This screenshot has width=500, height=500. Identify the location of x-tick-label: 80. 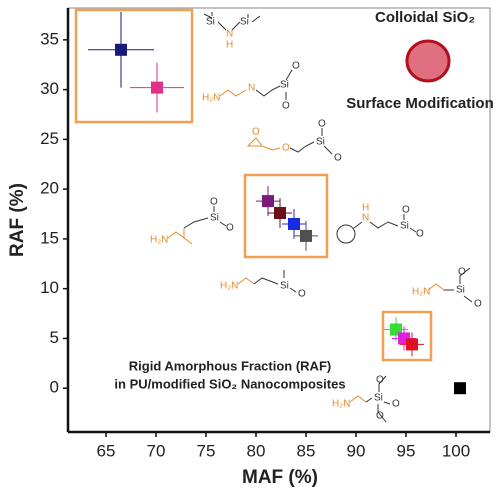
(256, 450).